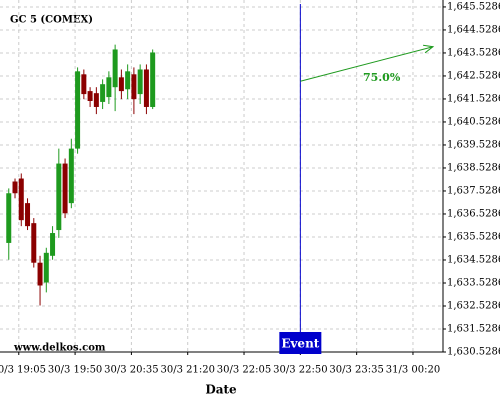 The width and height of the screenshot is (500, 400). I want to click on y-tick-label: 1,645.5286, so click(473, 6).